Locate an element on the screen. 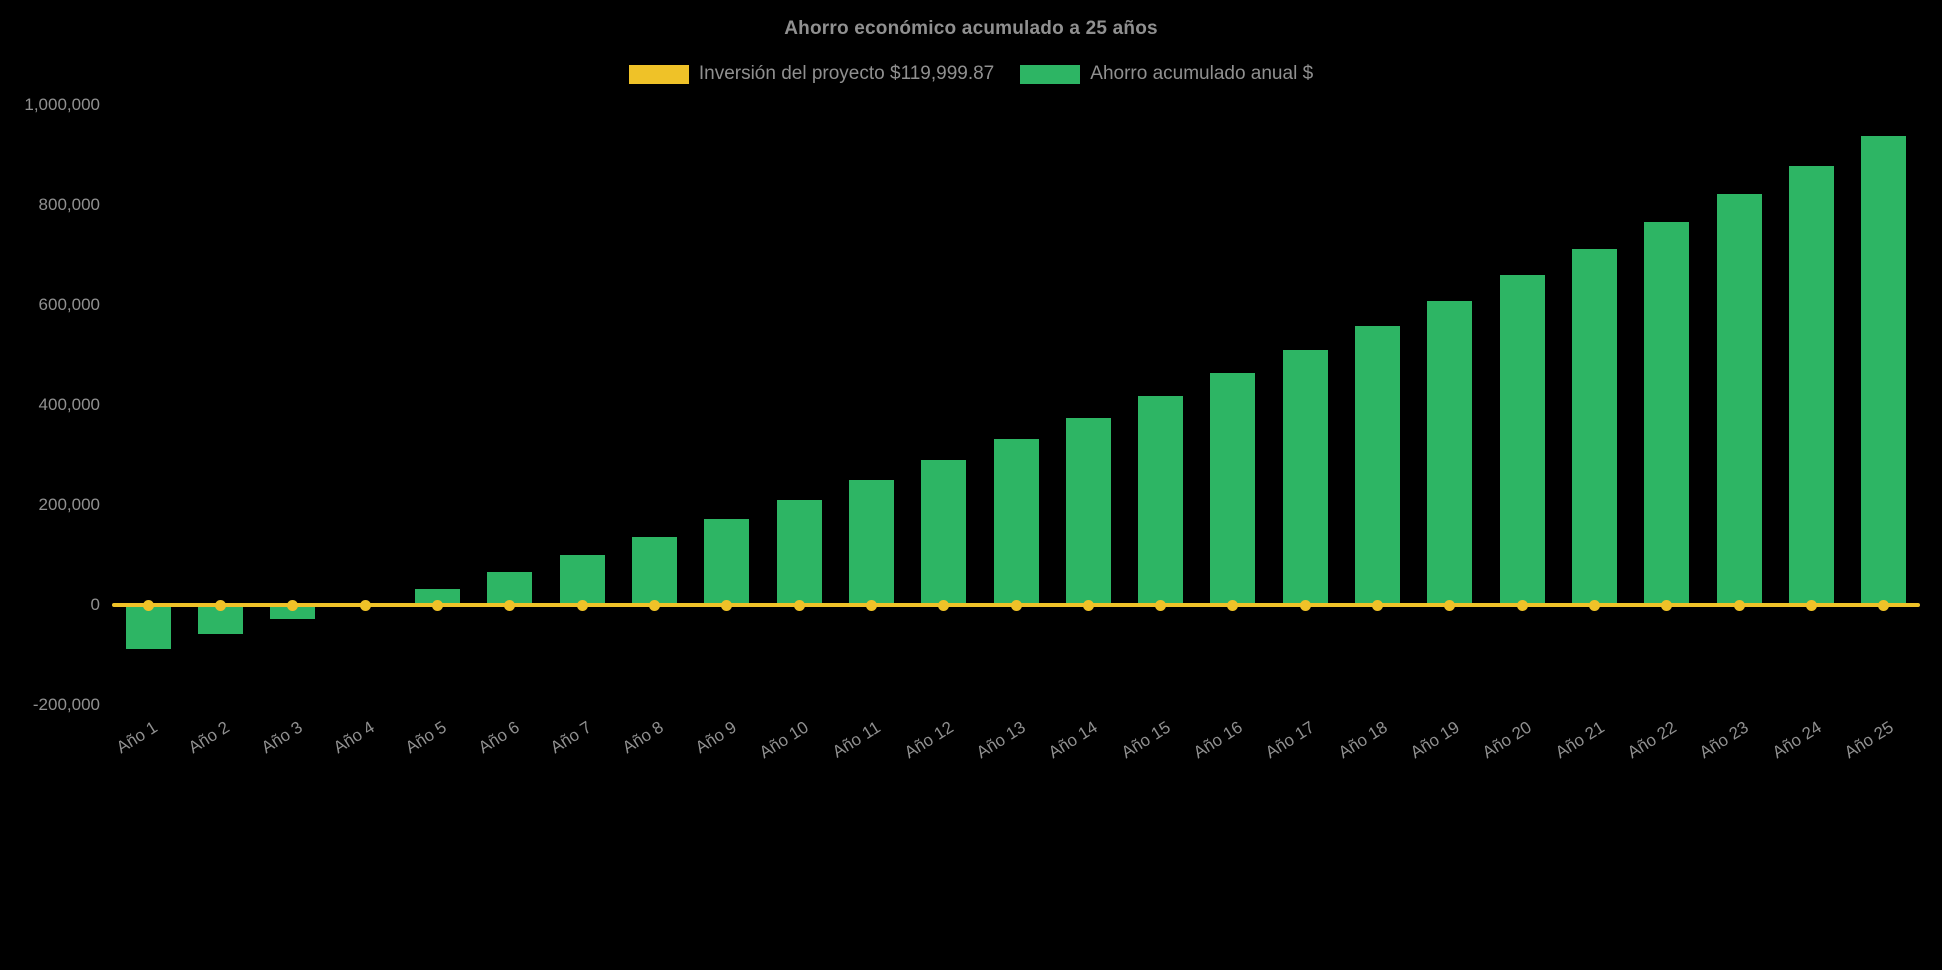 The height and width of the screenshot is (970, 1942). y-tick-label: 0 is located at coordinates (95, 604).